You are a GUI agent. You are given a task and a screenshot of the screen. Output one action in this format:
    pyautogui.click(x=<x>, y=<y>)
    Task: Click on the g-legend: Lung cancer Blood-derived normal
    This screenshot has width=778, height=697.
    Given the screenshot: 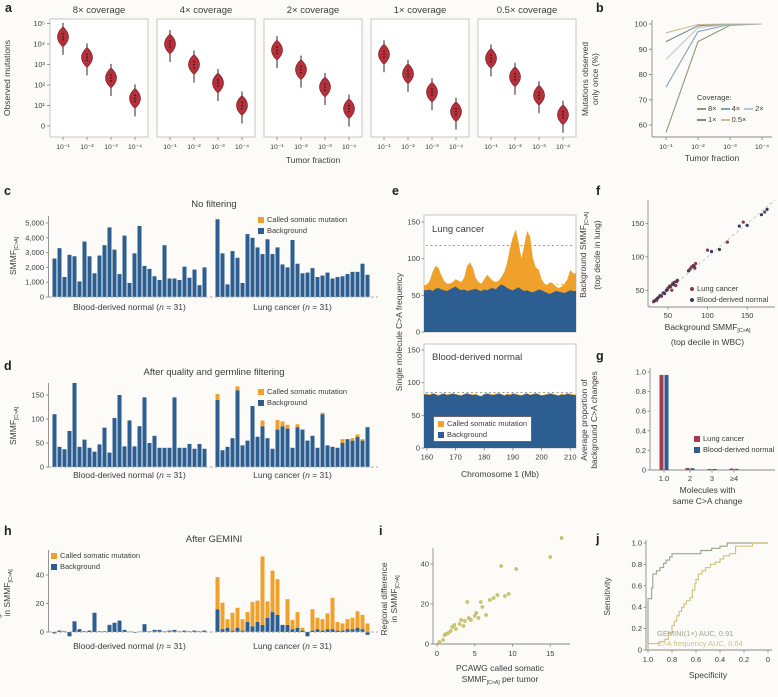 What is the action you would take?
    pyautogui.click(x=734, y=444)
    